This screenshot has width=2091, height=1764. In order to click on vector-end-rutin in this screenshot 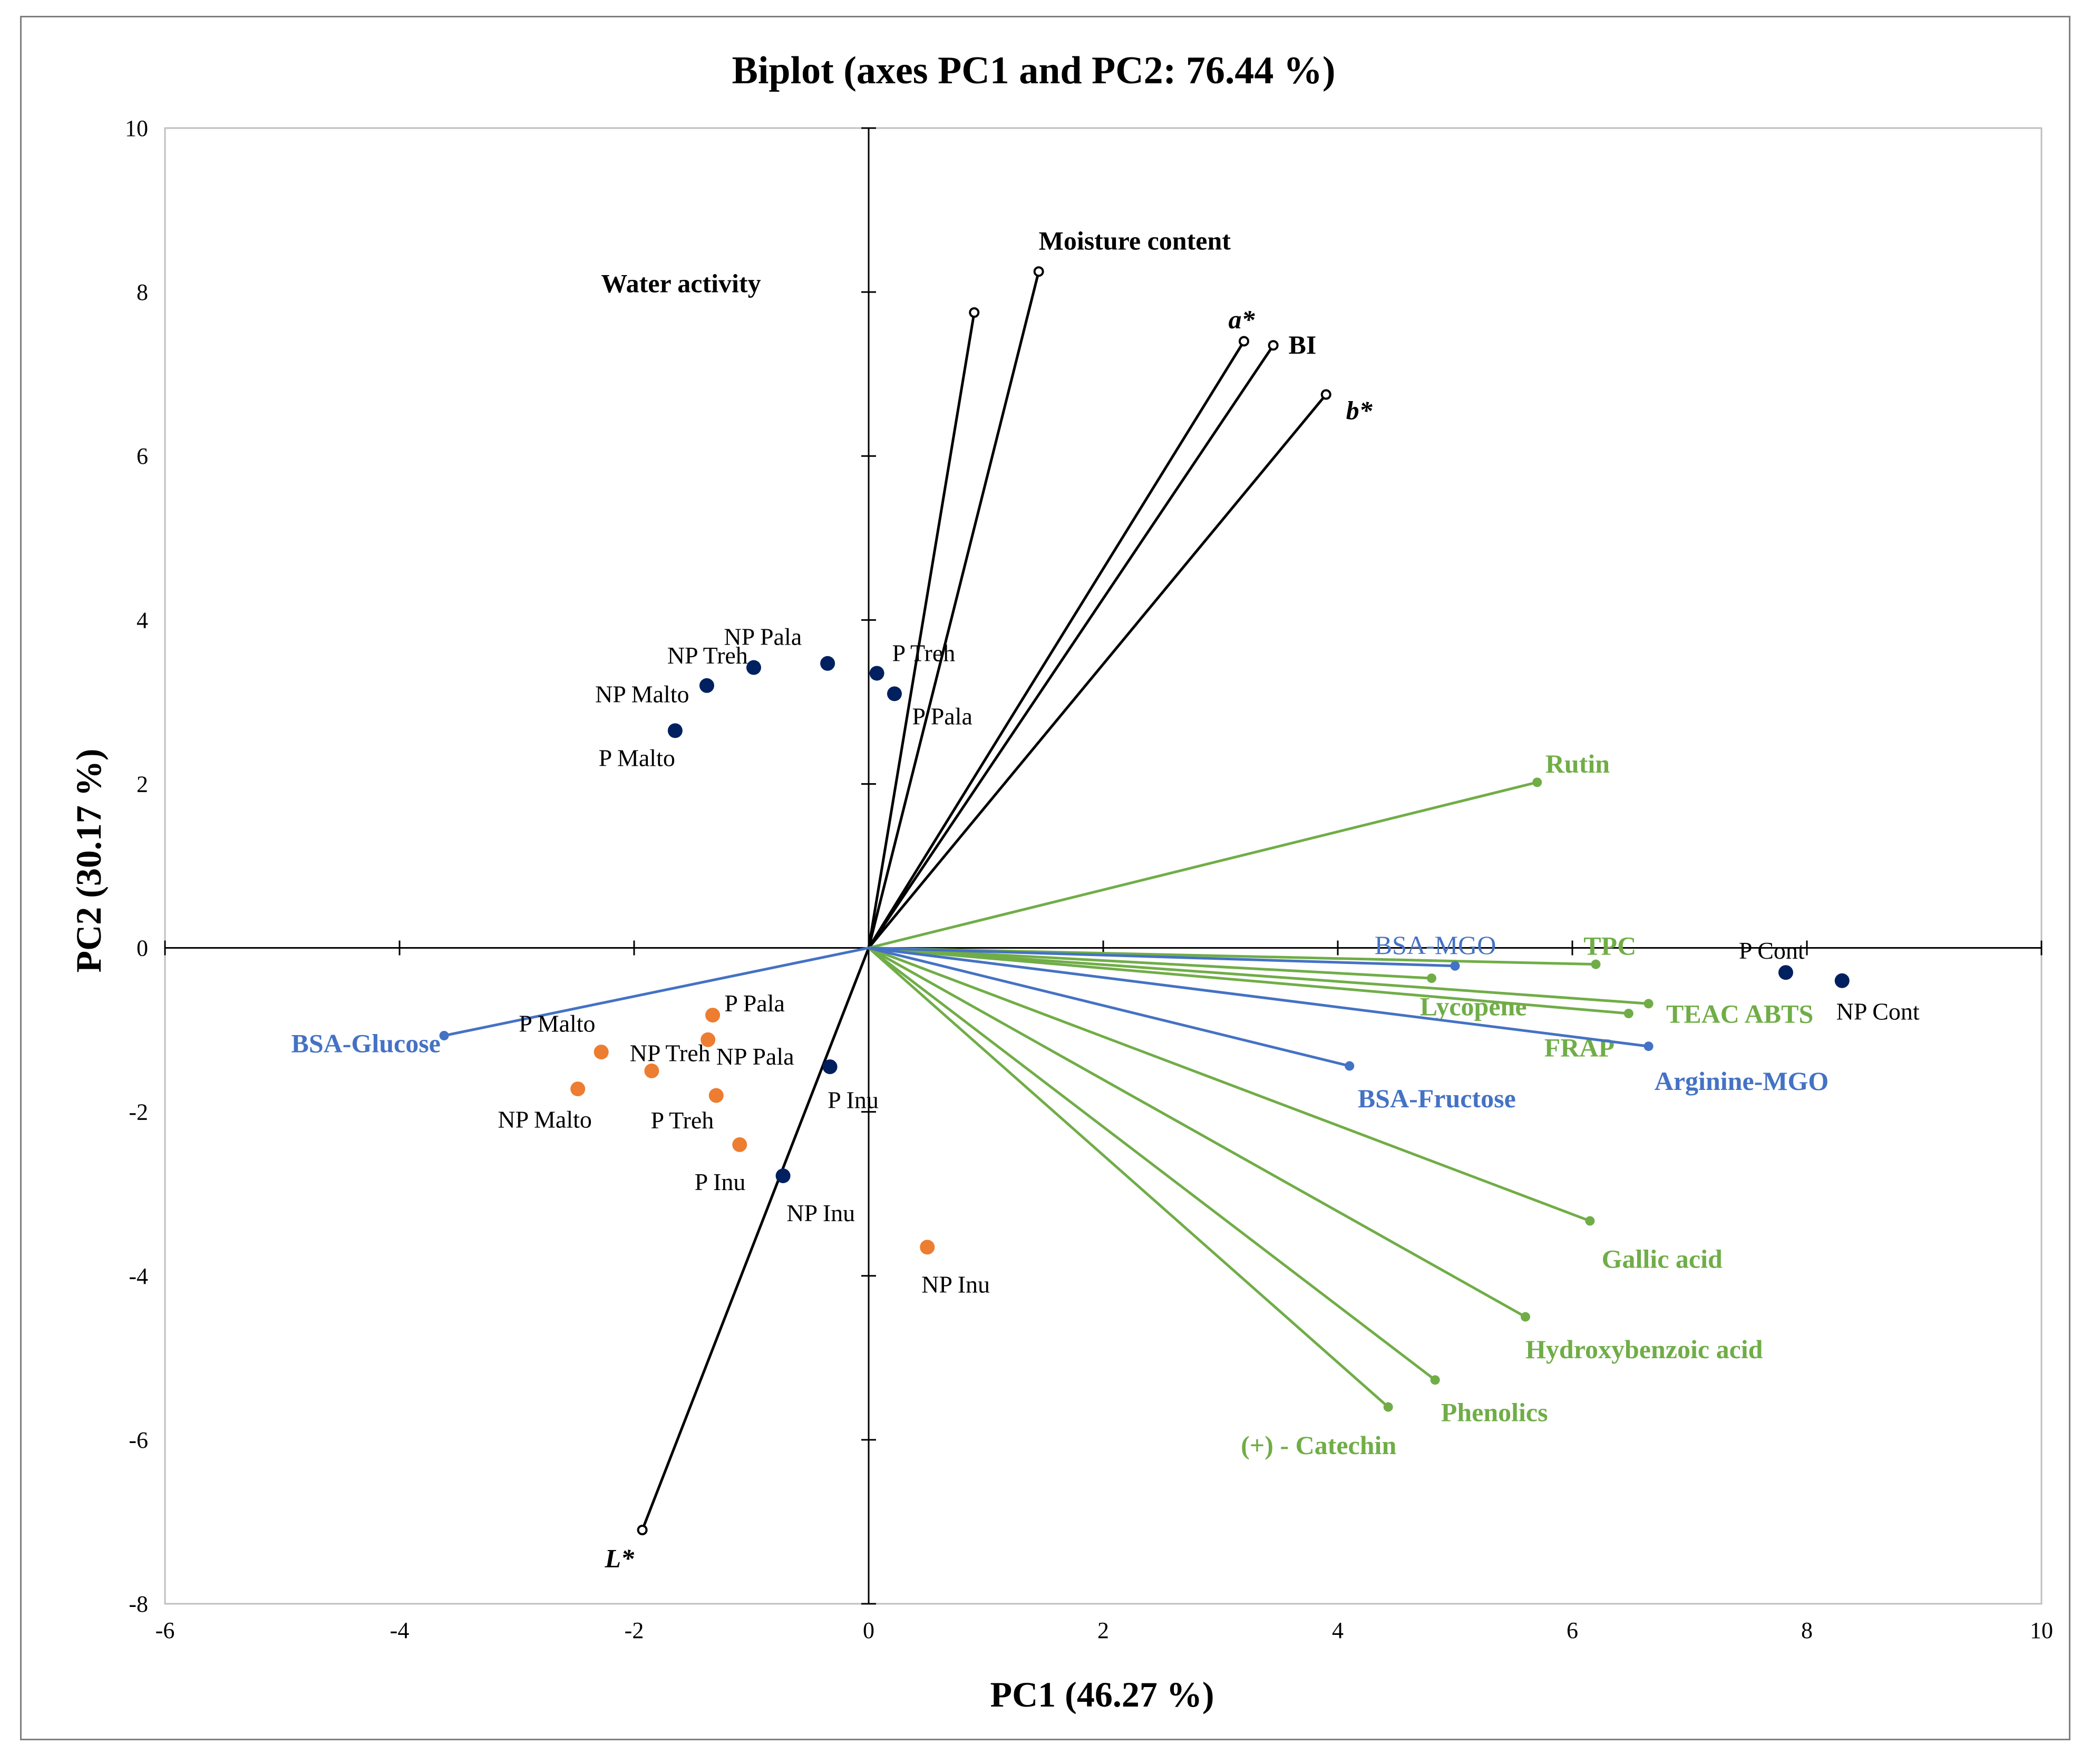, I will do `click(1537, 782)`.